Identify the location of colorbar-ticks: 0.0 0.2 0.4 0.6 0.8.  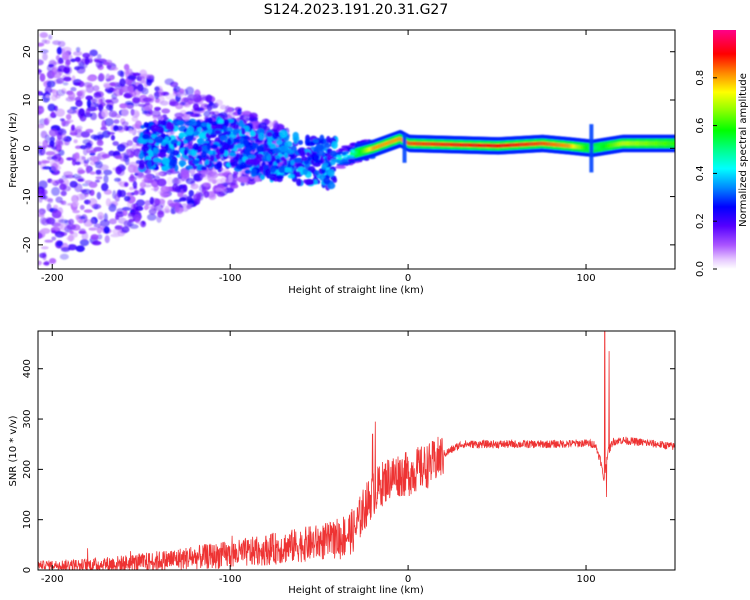
(706, 173).